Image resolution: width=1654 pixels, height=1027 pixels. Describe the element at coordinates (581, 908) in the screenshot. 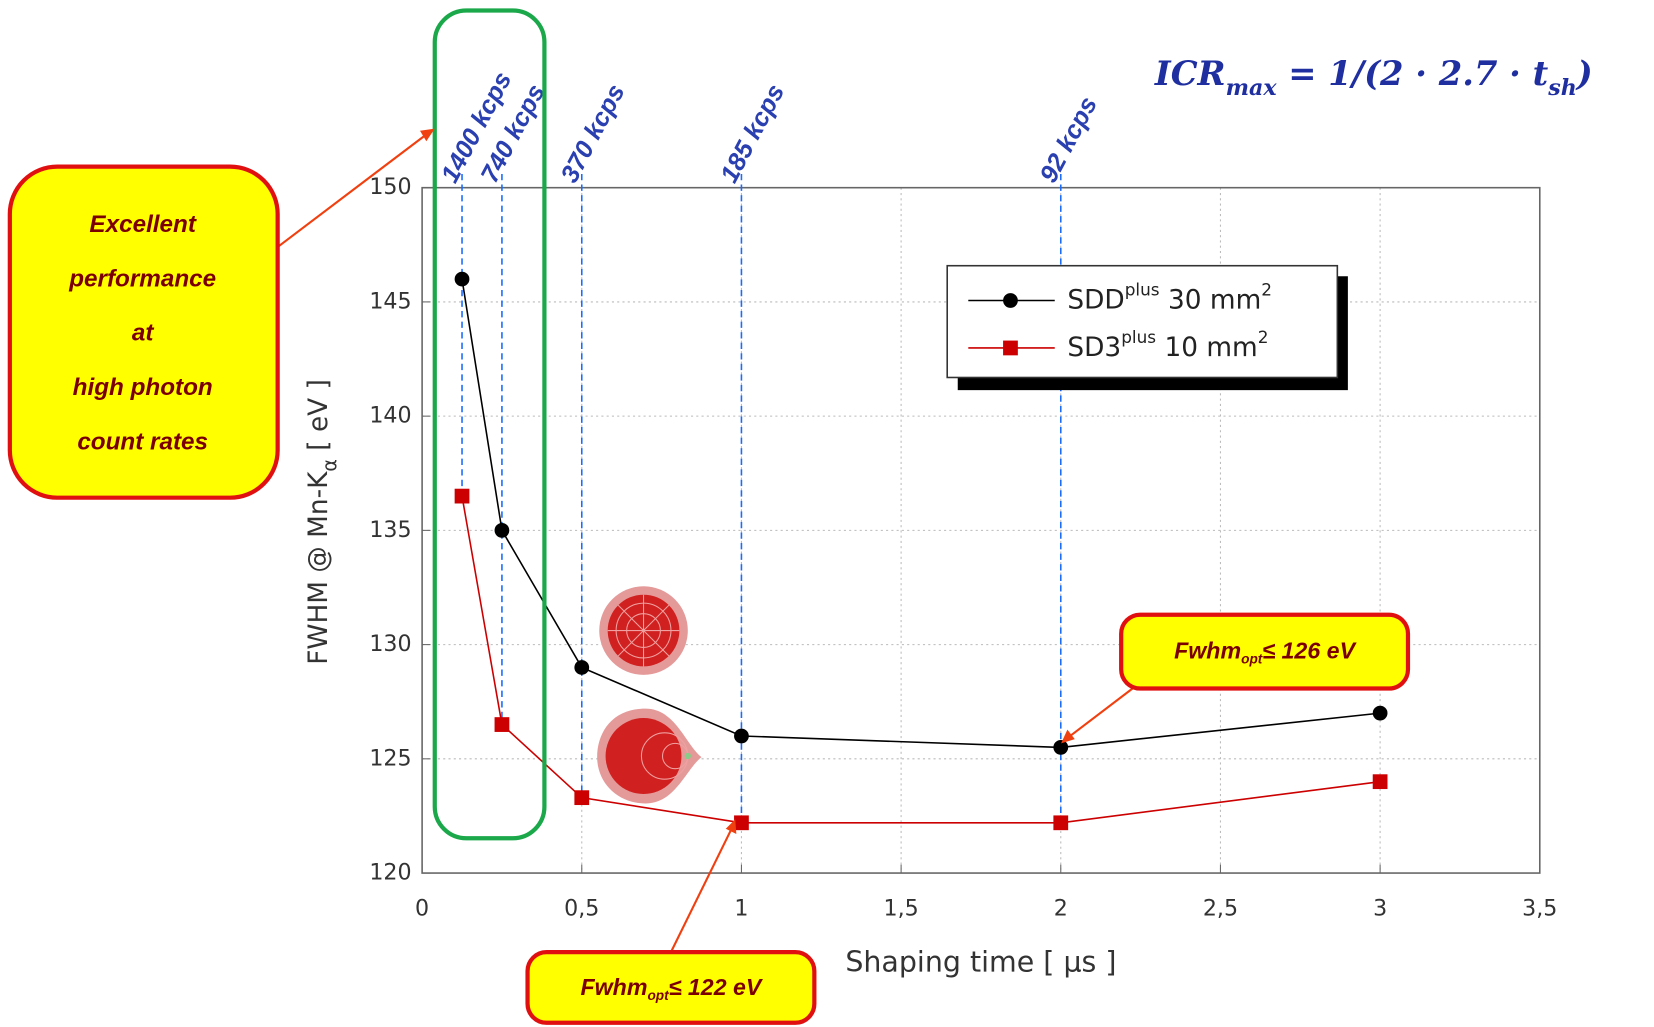

I see `x-tick-label: 0,5` at that location.